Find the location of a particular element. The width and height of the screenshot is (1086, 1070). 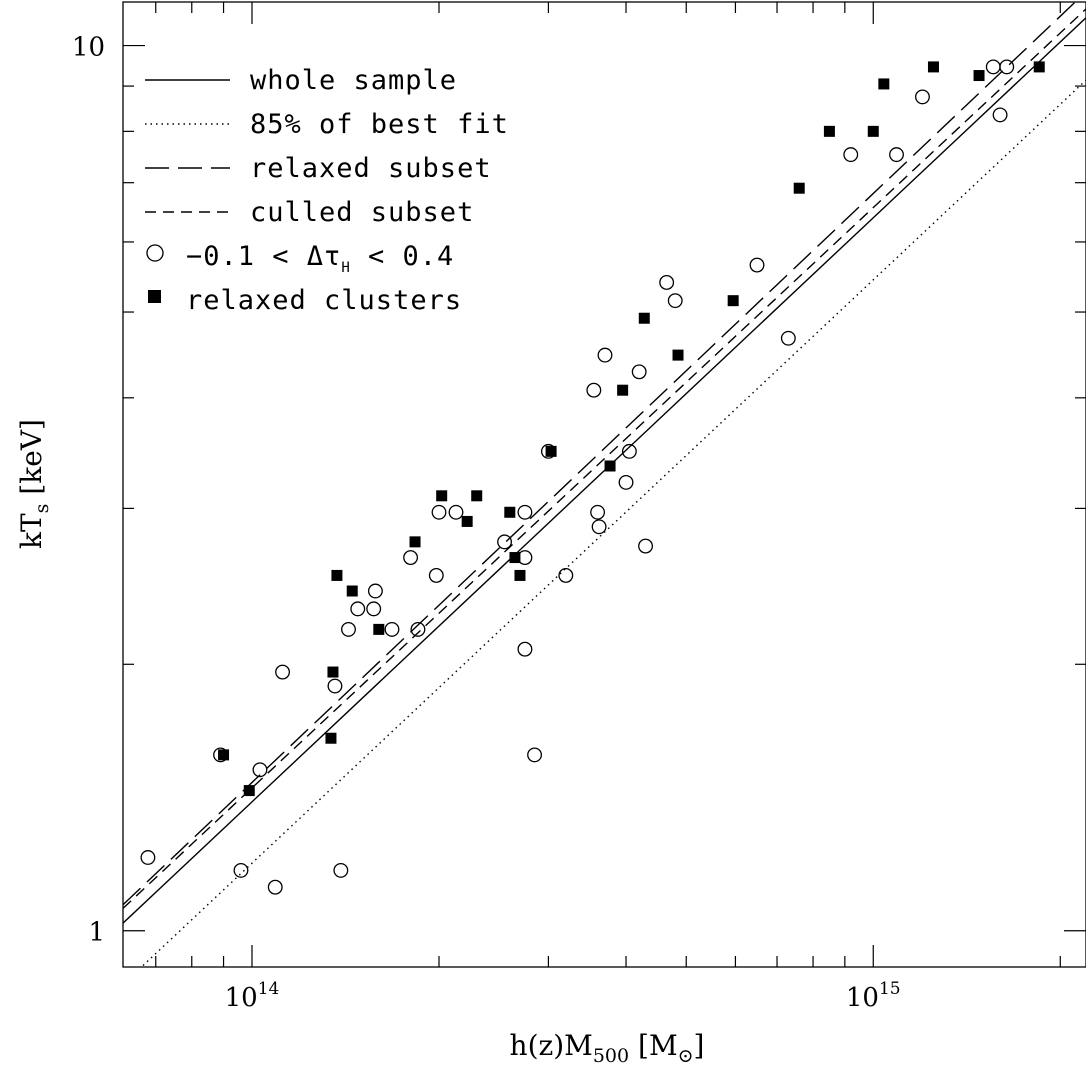

legend-label: 85% of best fit is located at coordinates (379, 124).